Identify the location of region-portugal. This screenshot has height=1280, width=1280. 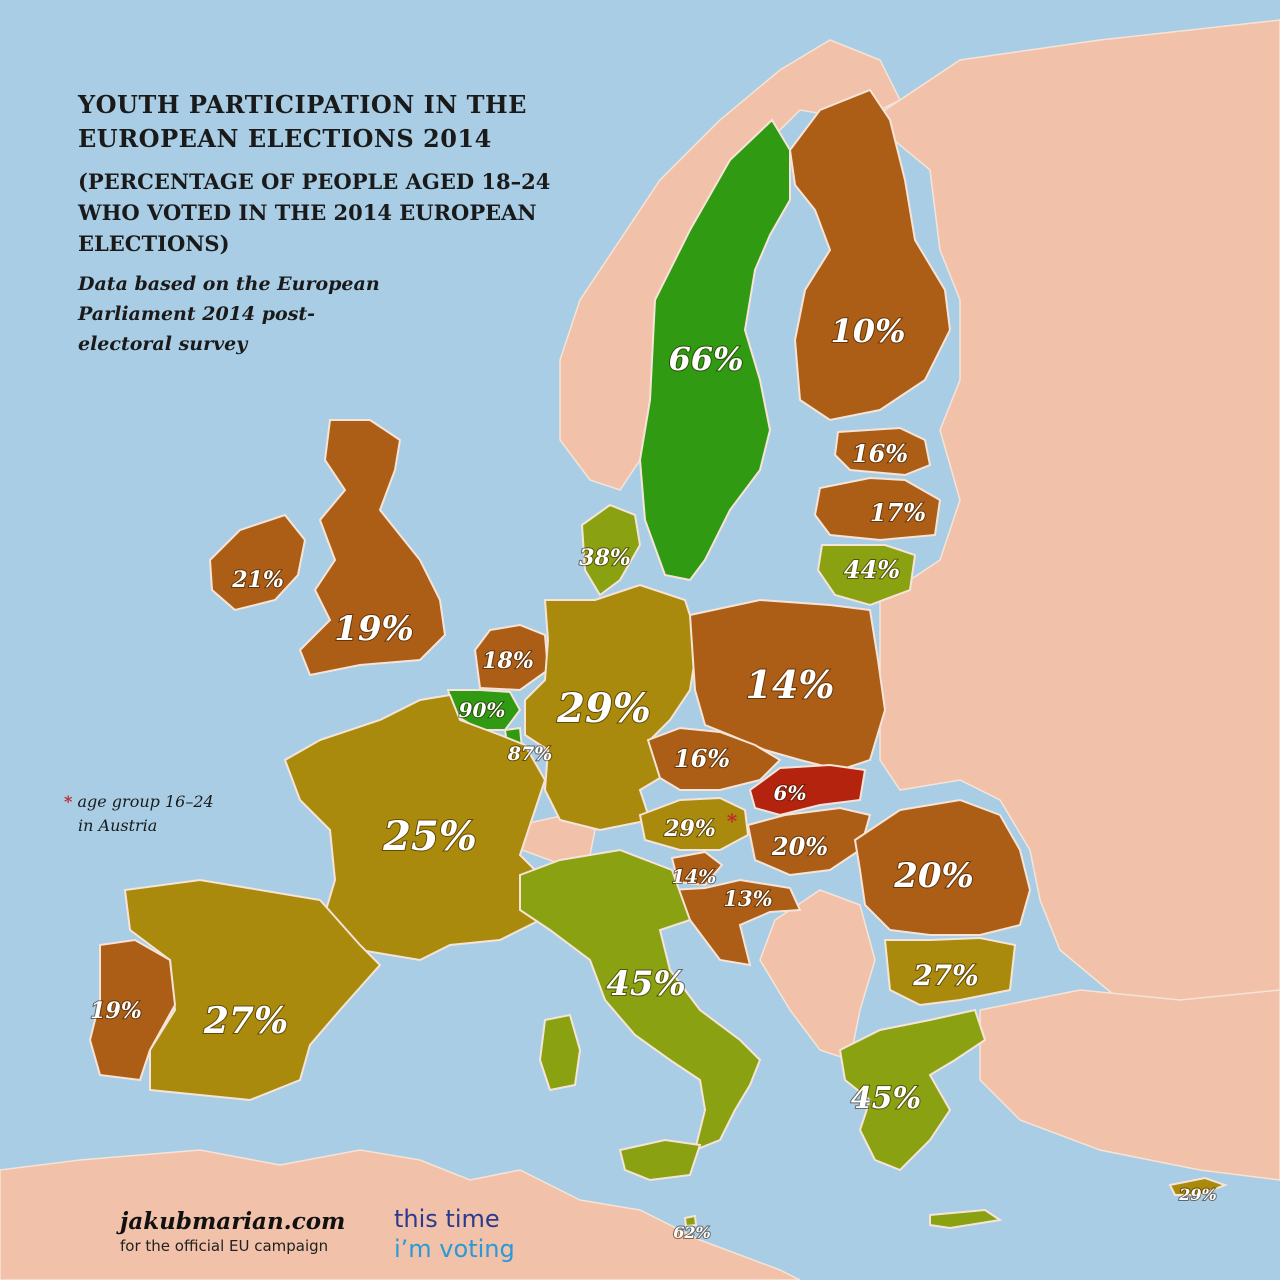
(132, 1010).